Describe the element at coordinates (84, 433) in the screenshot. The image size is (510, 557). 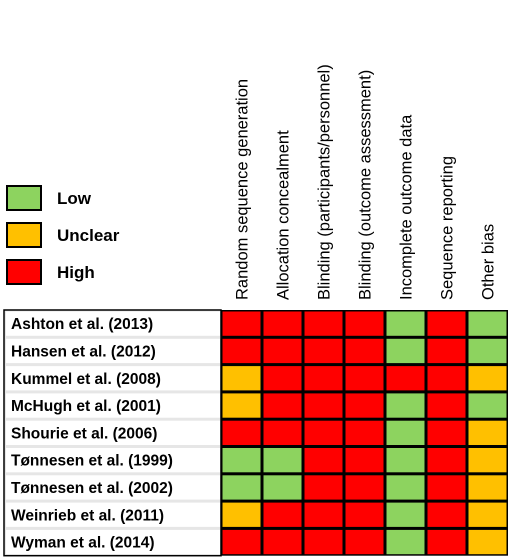
I see `row-label: Shourie et al. (2006)` at that location.